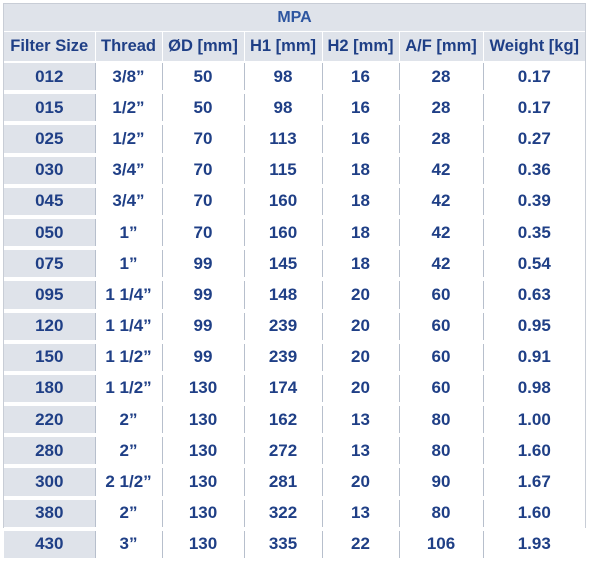 The image size is (589, 562). What do you see at coordinates (534, 358) in the screenshot?
I see `weight-cell: 0.91` at bounding box center [534, 358].